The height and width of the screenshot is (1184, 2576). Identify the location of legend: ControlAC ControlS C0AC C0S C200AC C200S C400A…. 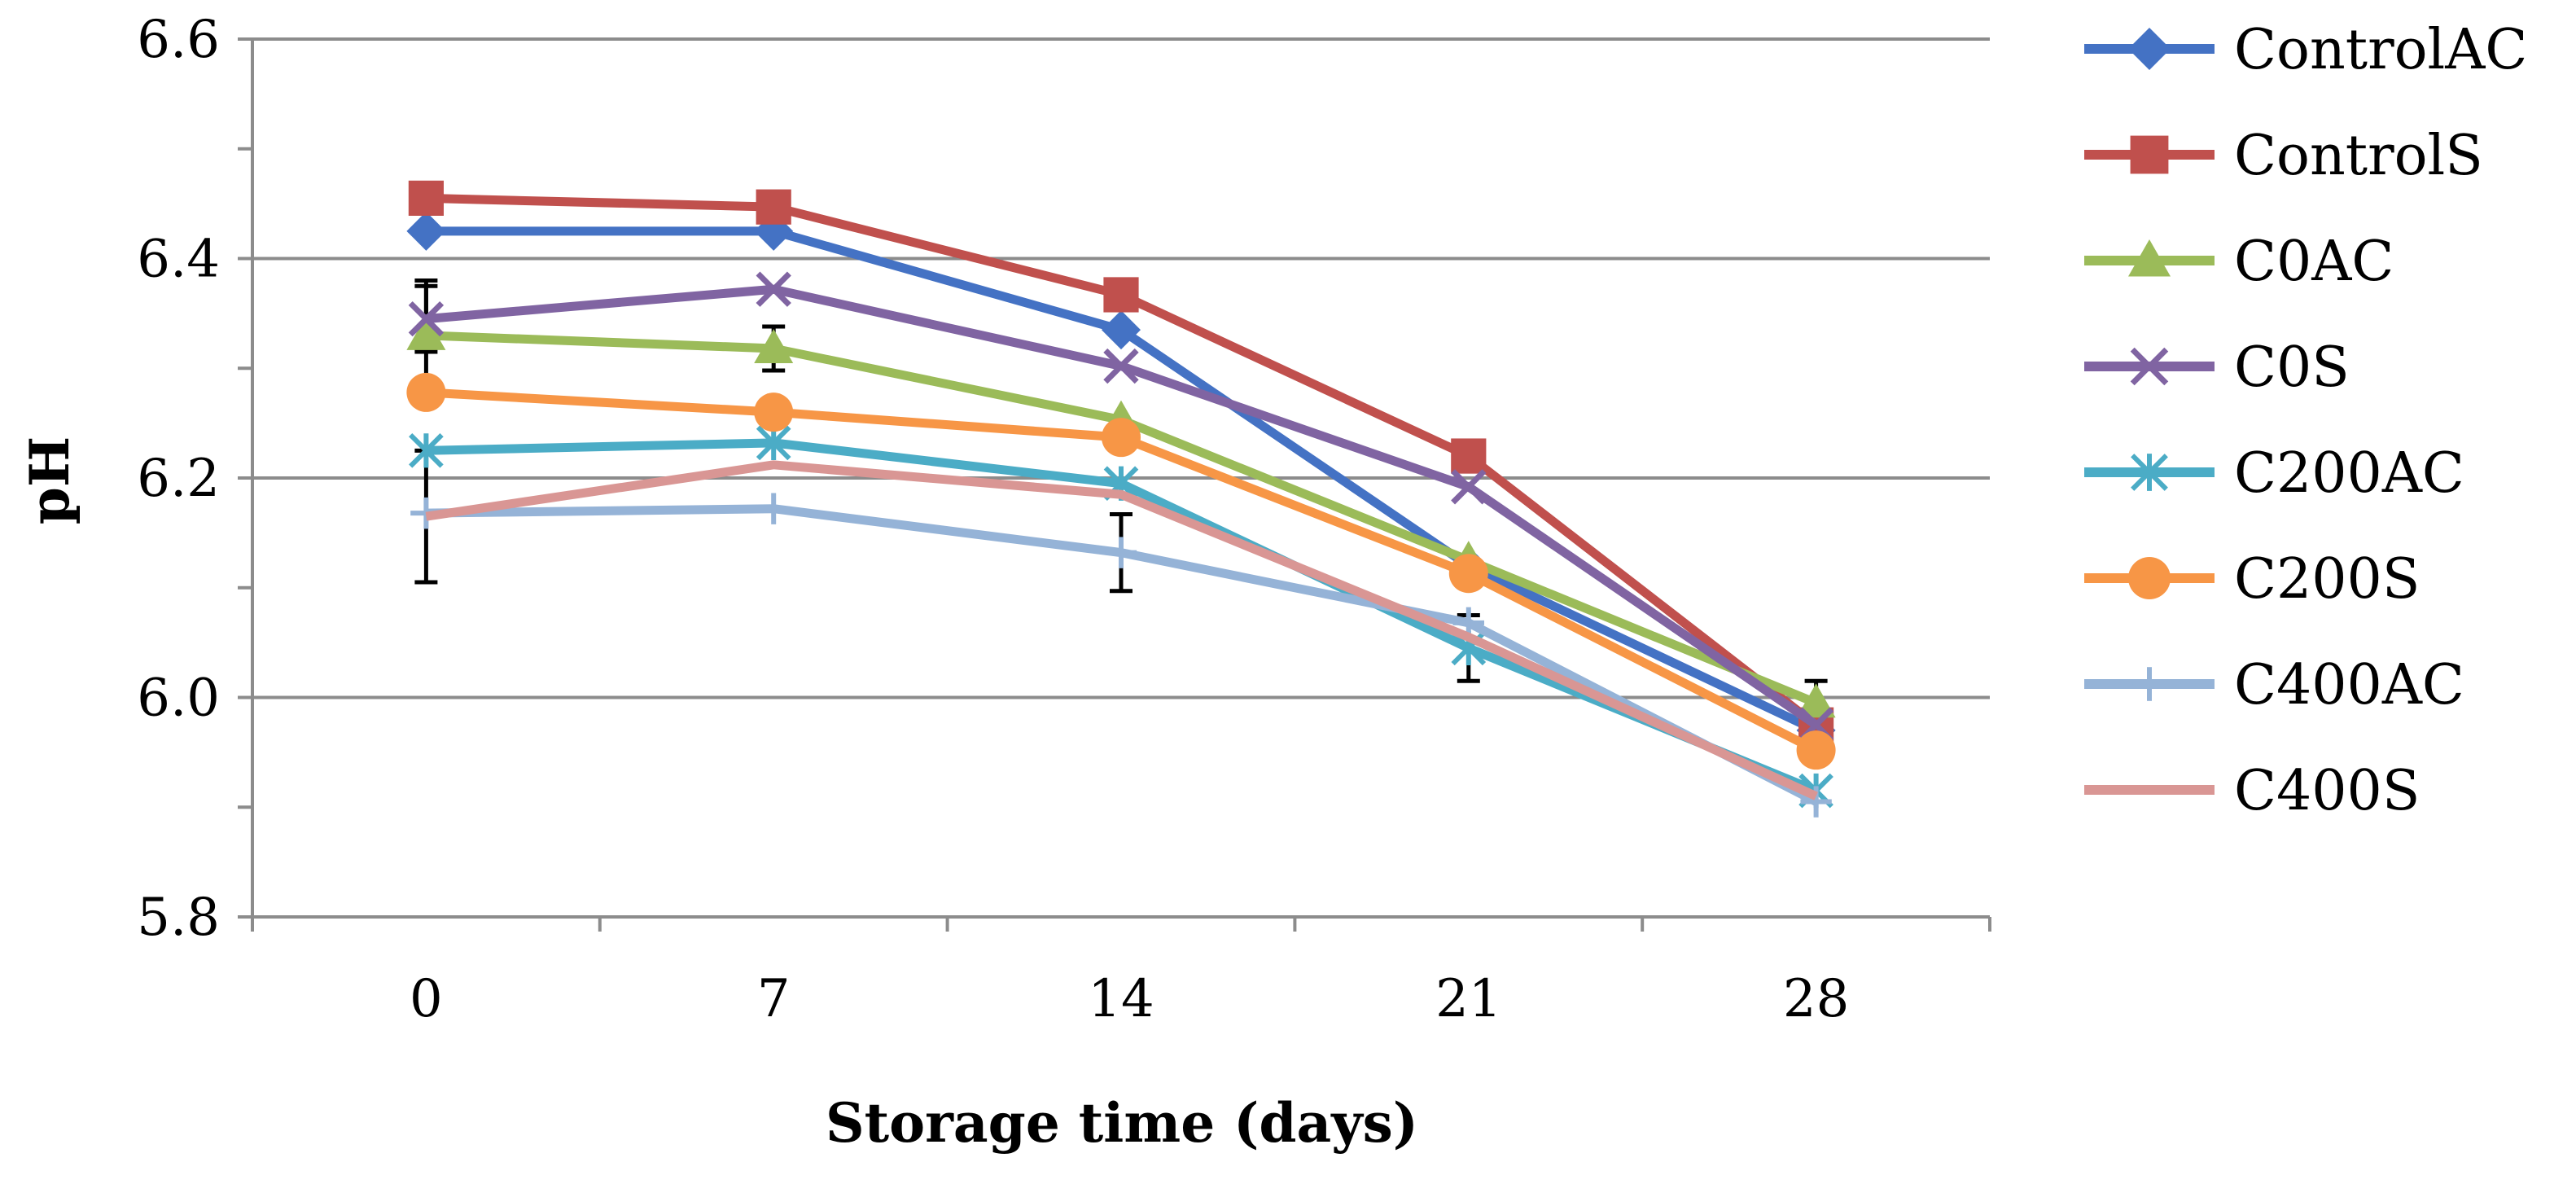
(2305, 420).